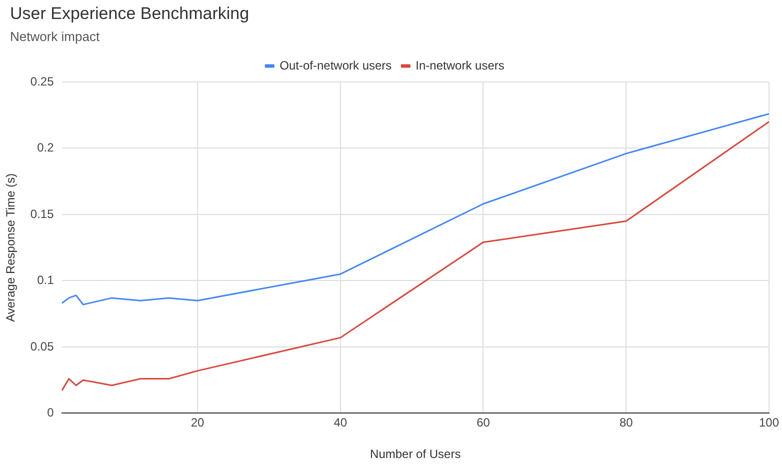 Image resolution: width=782 pixels, height=466 pixels. Describe the element at coordinates (626, 423) in the screenshot. I see `x-tick-label: 80` at that location.